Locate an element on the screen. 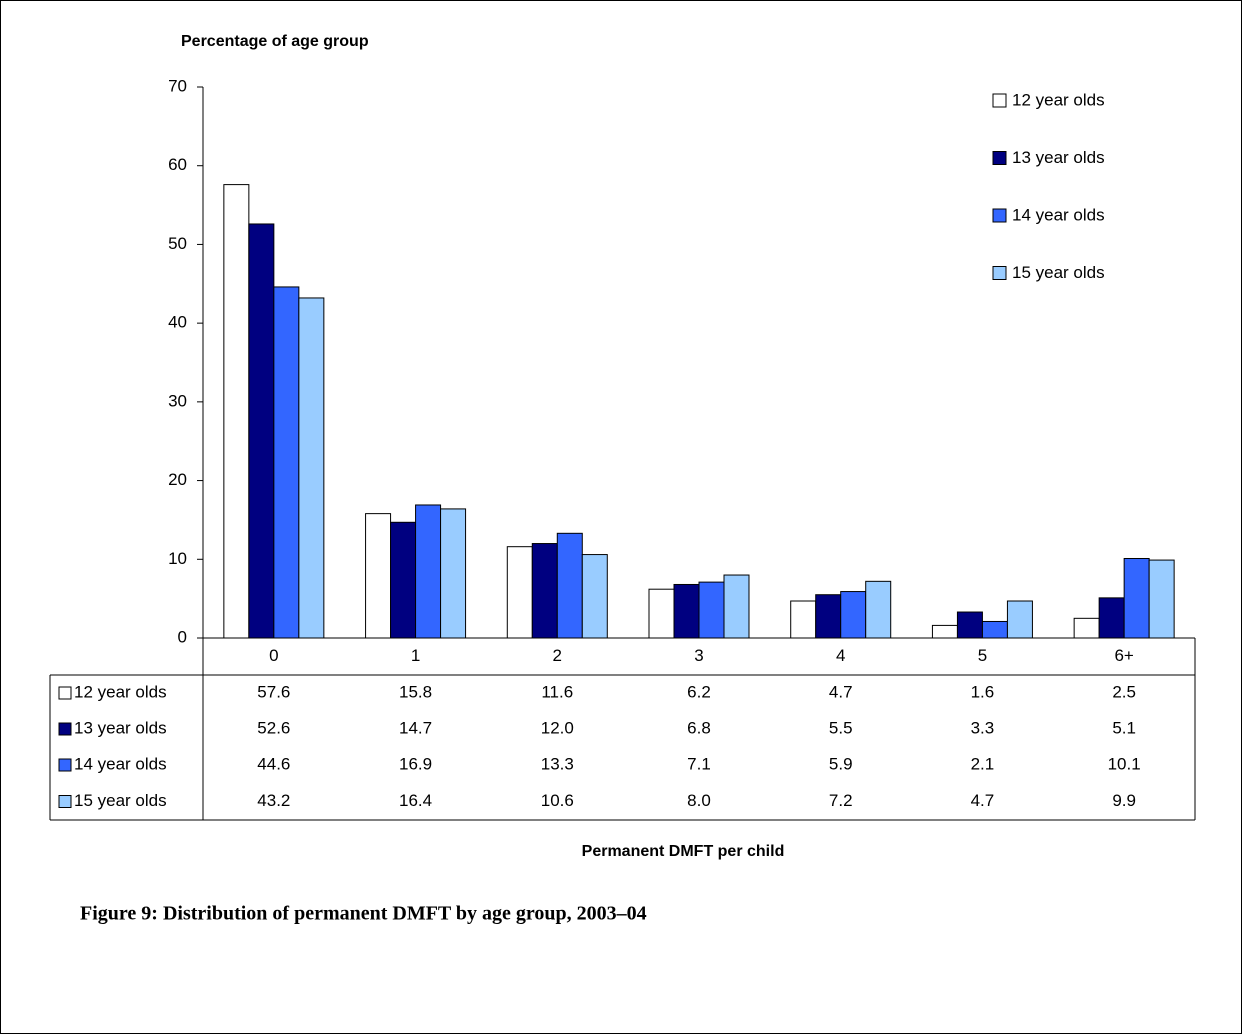 Image resolution: width=1242 pixels, height=1034 pixels. table-cell: 44.6 is located at coordinates (273, 763).